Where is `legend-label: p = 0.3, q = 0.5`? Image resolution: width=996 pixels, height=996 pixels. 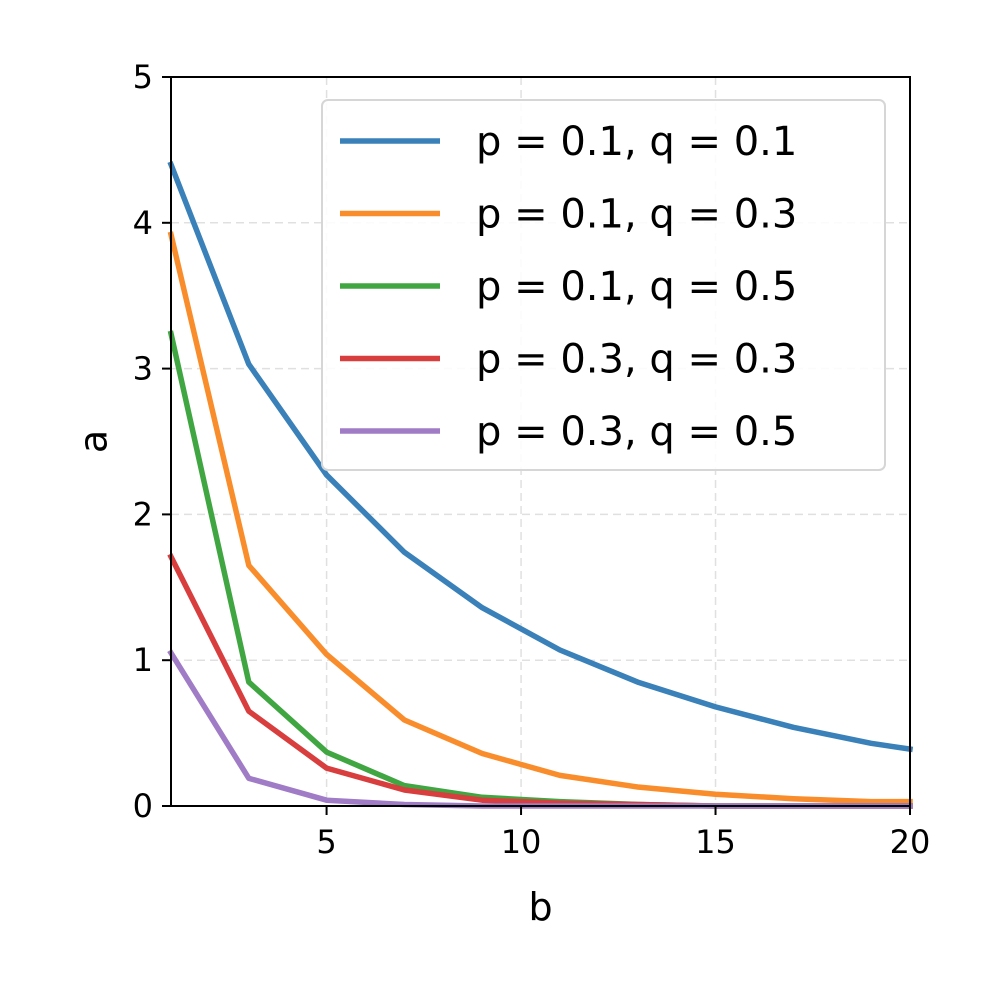 legend-label: p = 0.3, q = 0.5 is located at coordinates (636, 432).